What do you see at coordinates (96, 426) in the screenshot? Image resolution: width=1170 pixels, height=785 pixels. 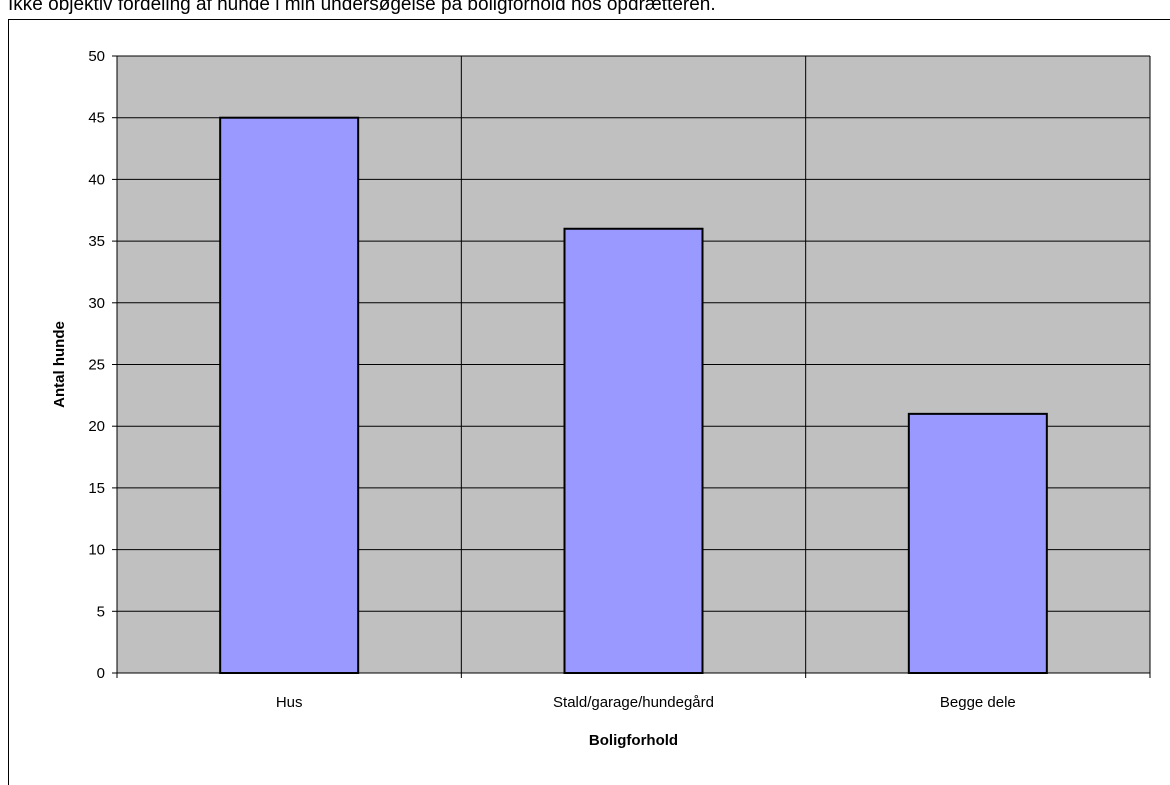 I see `y-tick-label: 20` at bounding box center [96, 426].